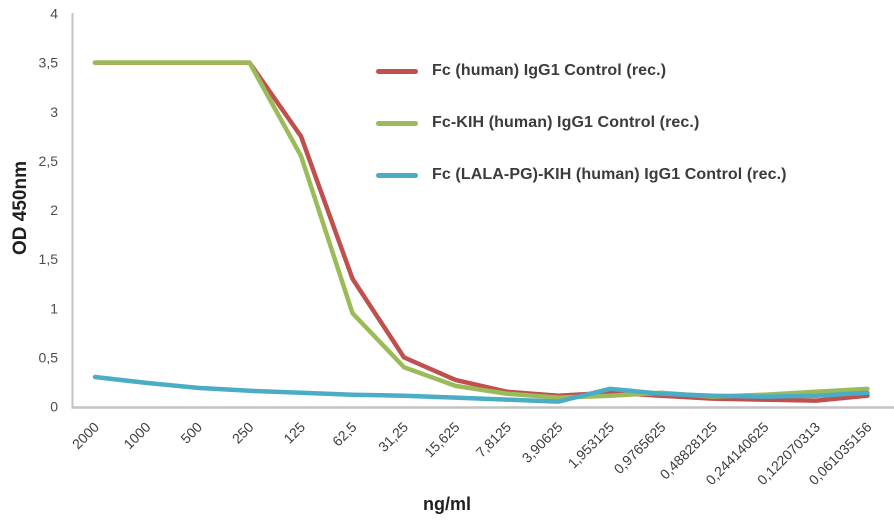 This screenshot has width=894, height=521. What do you see at coordinates (447, 504) in the screenshot?
I see `x-axis-title: ng/ml` at bounding box center [447, 504].